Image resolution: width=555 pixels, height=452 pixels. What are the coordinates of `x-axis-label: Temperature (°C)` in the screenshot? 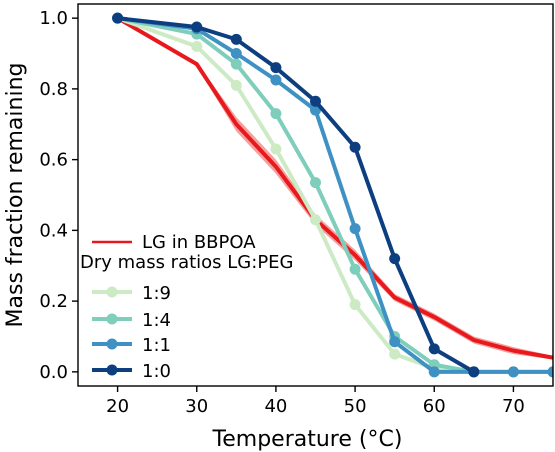 It's located at (307, 439).